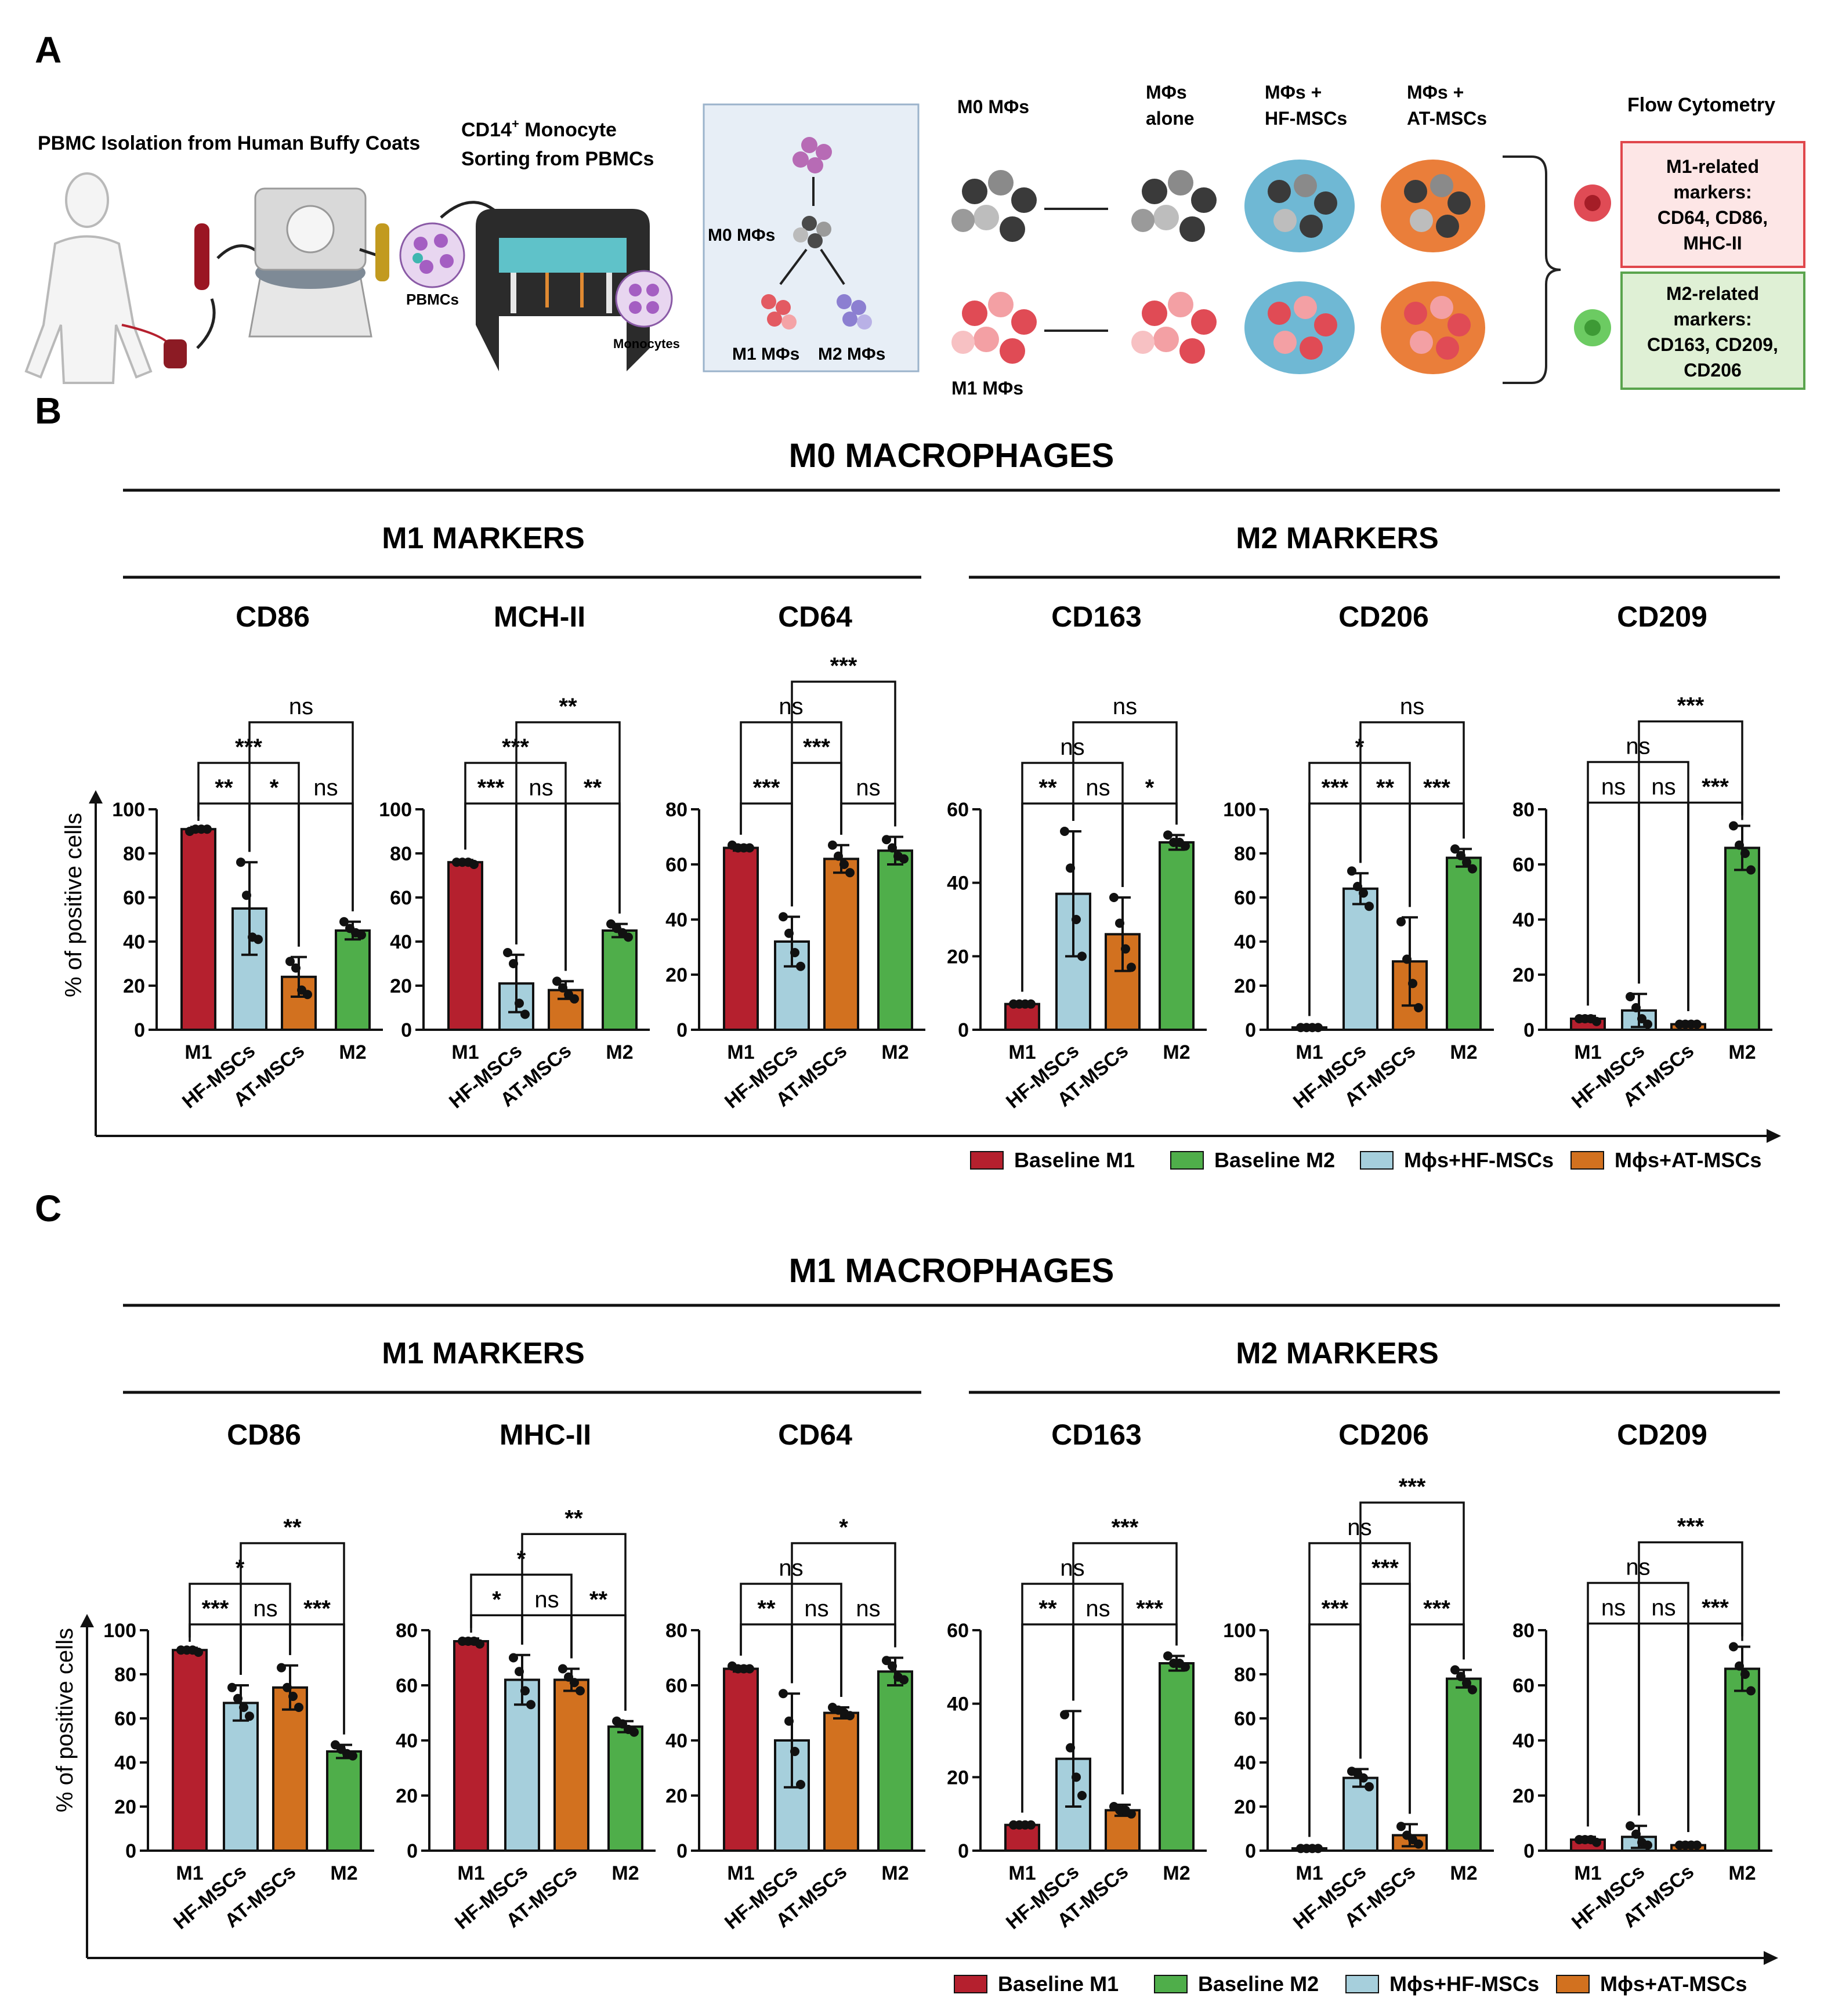 This screenshot has width=1842, height=2016. What do you see at coordinates (515, 124) in the screenshot?
I see `cd14-superscript: +` at bounding box center [515, 124].